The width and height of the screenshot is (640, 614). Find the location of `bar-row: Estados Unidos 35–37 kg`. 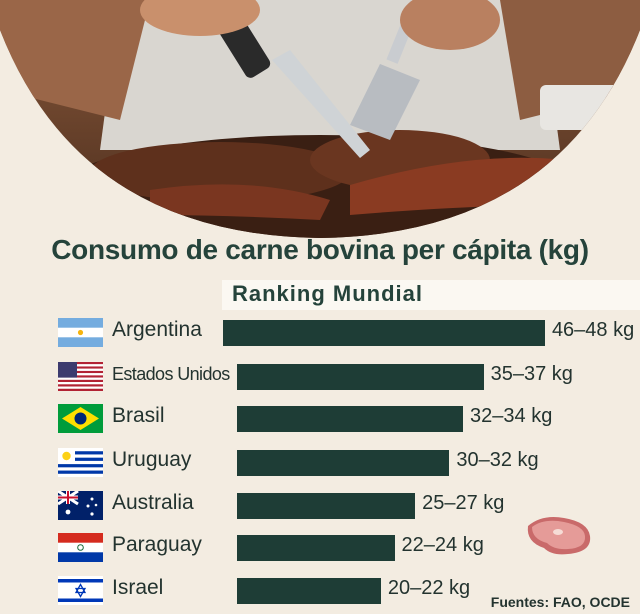

bar-row: Estados Unidos 35–37 kg is located at coordinates (320, 376).